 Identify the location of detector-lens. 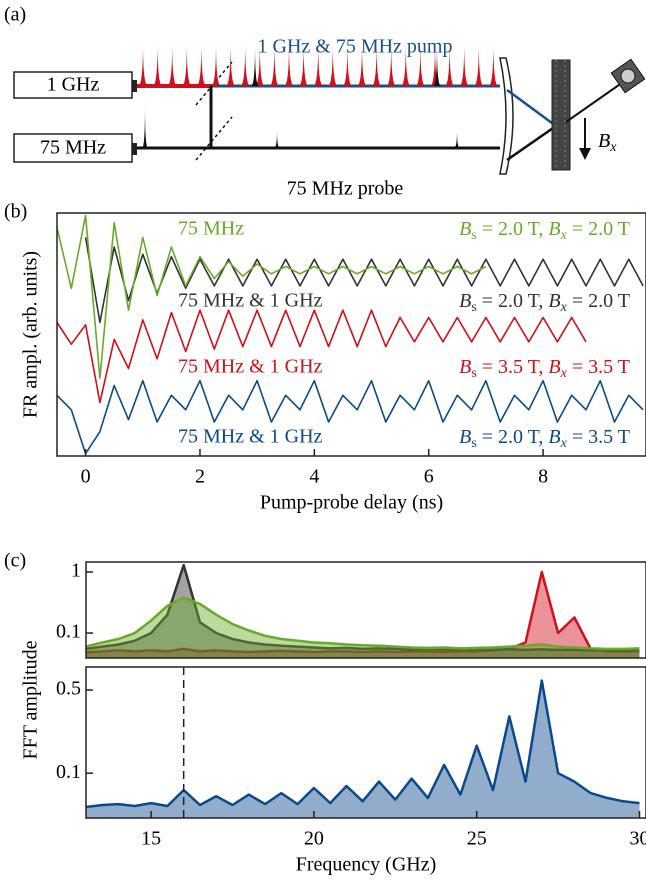
(628, 76).